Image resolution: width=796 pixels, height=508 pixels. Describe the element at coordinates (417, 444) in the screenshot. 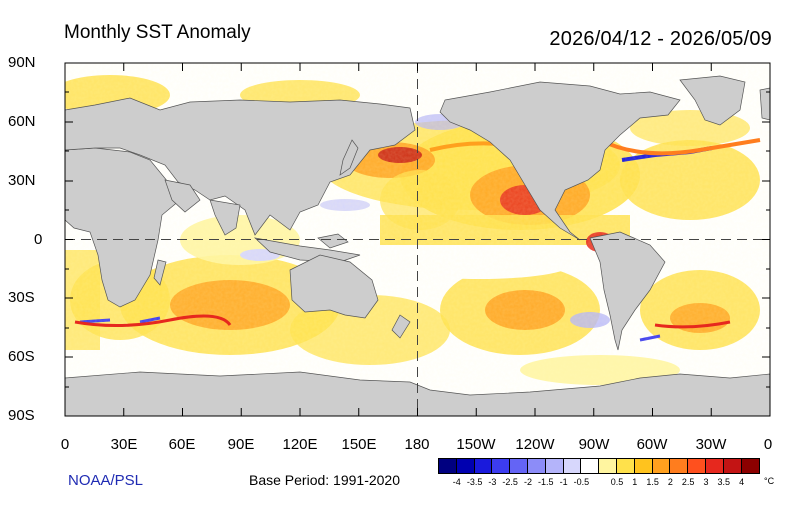

I see `lon-label-180: 180` at that location.